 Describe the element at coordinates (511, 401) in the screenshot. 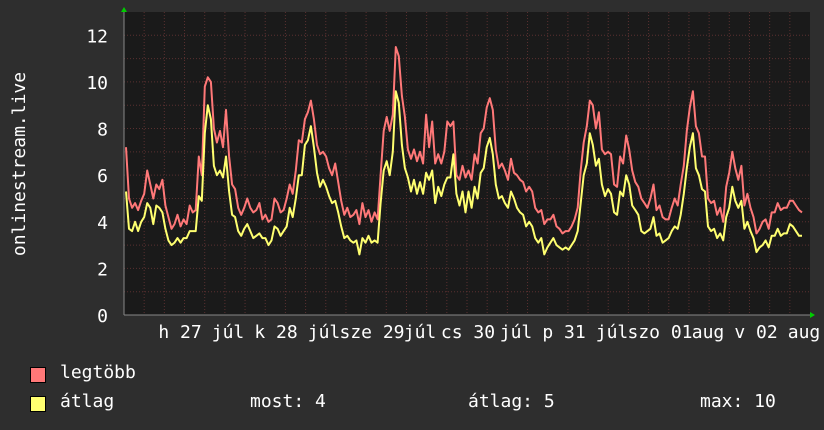

I see `stat-average: átlag: 5` at that location.